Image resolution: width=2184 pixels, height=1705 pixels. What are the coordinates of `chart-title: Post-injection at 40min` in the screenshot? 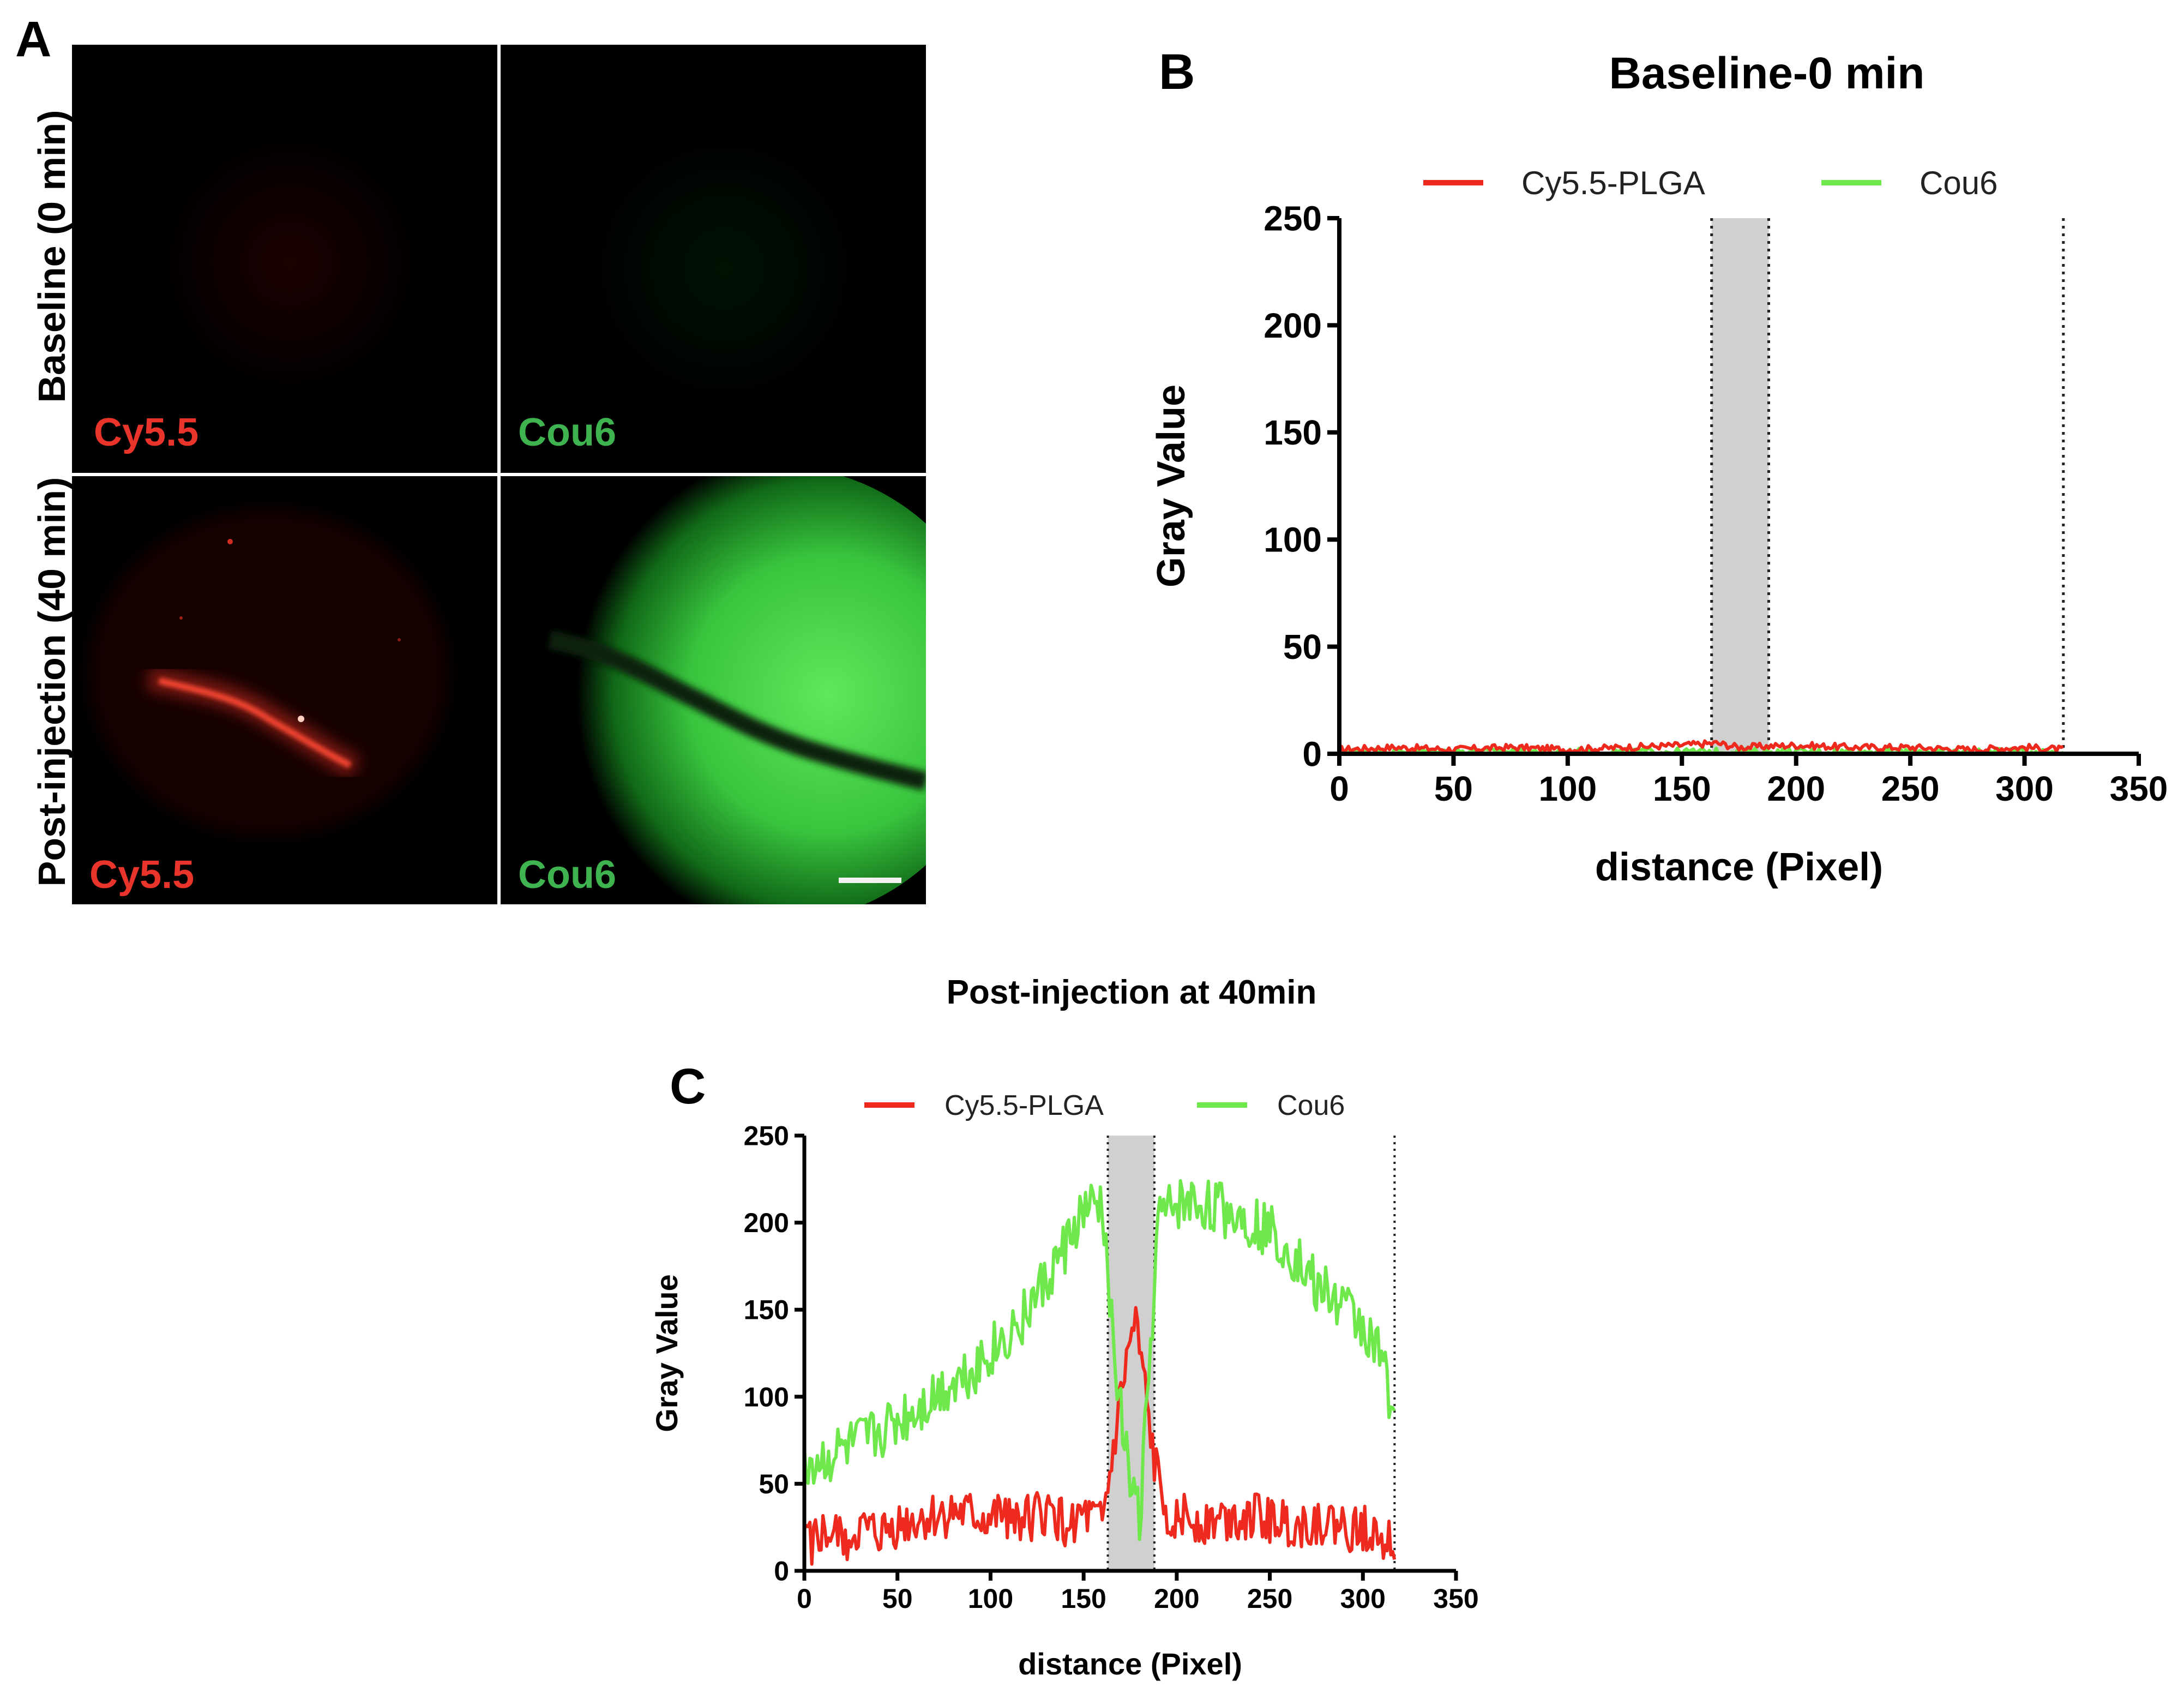 It's located at (1132, 993).